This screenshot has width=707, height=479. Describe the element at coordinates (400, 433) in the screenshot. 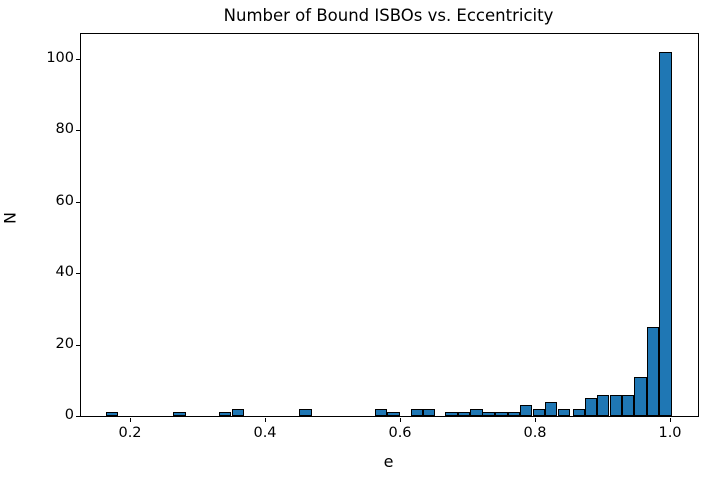

I see `x-tick-label: 0.6` at that location.